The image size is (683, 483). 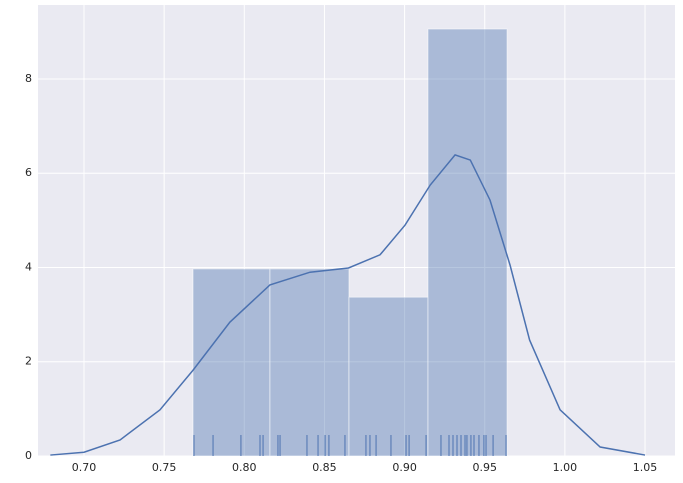 I want to click on y-tick-label: 2, so click(x=28, y=361).